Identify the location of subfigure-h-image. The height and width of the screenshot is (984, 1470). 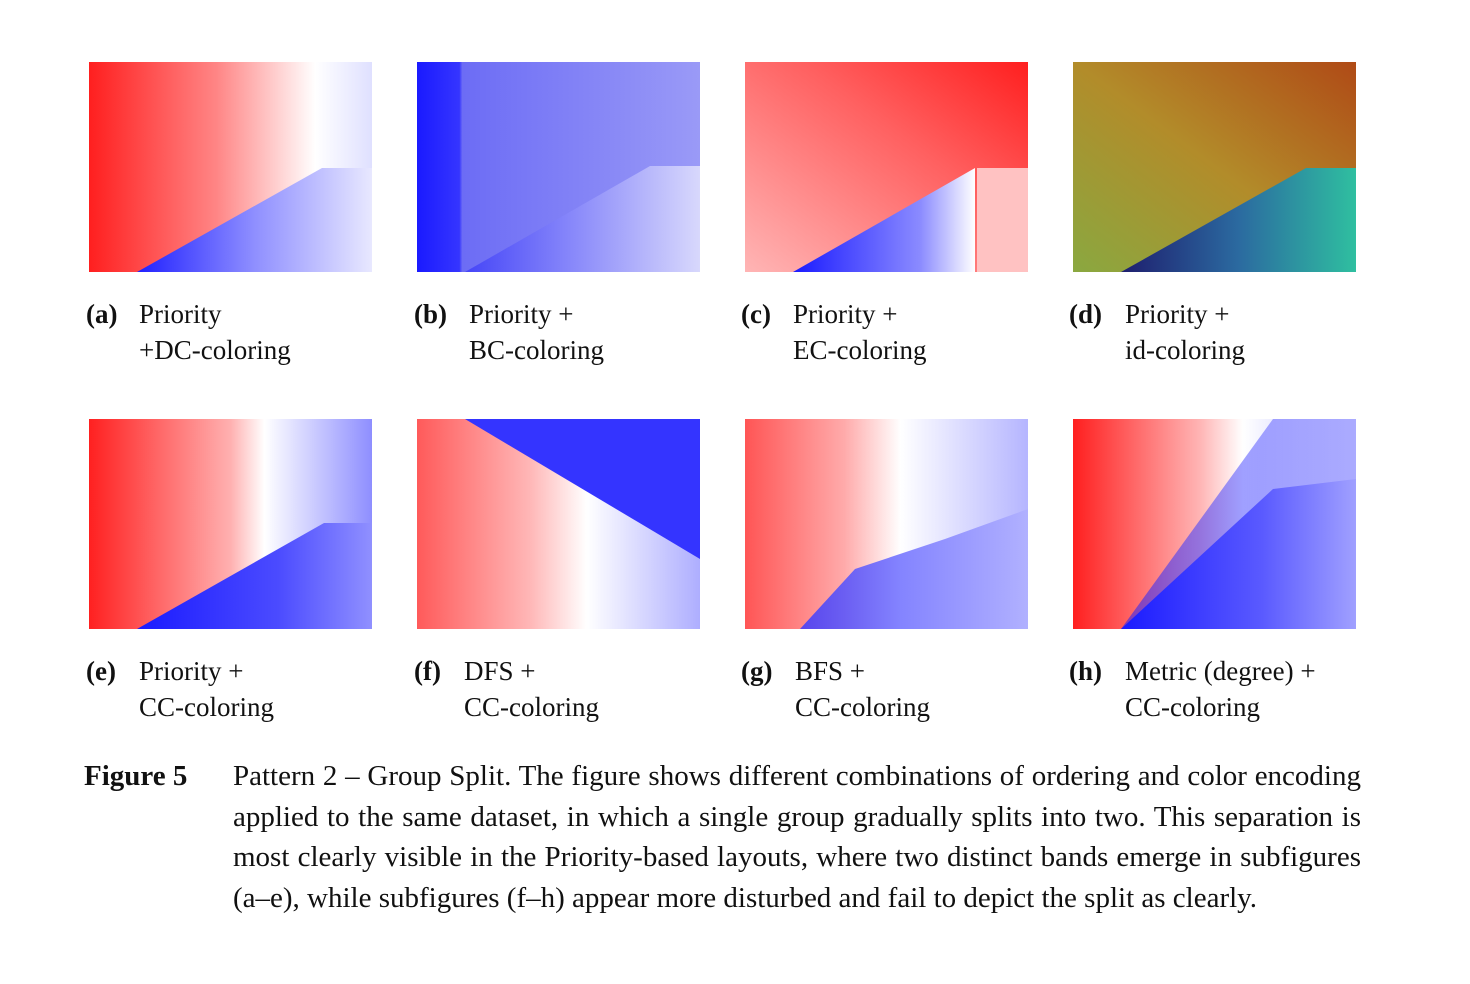
(1214, 524).